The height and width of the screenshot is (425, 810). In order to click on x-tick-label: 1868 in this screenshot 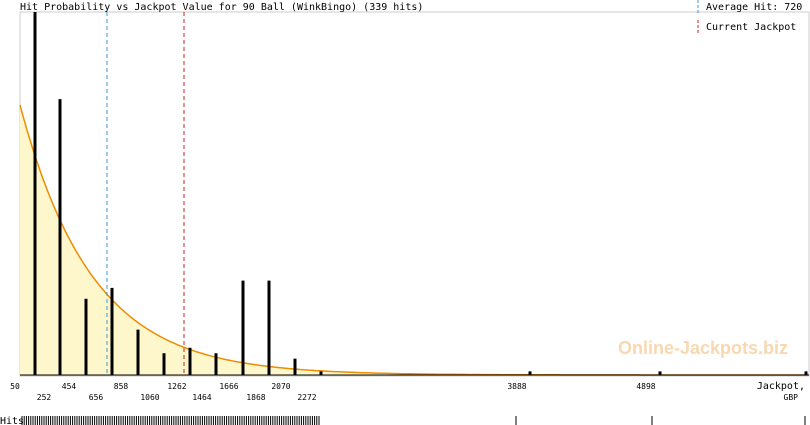, I will do `click(255, 397)`.